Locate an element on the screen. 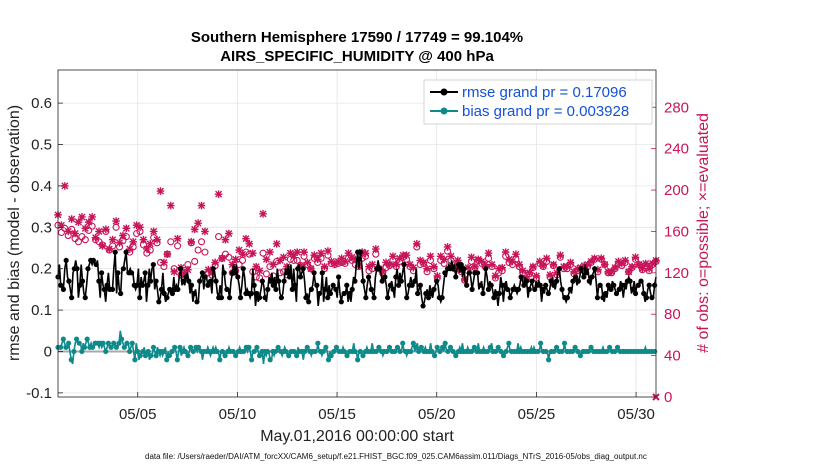 This screenshot has height=470, width=830. y-tick-label-right: 200 is located at coordinates (676, 190).